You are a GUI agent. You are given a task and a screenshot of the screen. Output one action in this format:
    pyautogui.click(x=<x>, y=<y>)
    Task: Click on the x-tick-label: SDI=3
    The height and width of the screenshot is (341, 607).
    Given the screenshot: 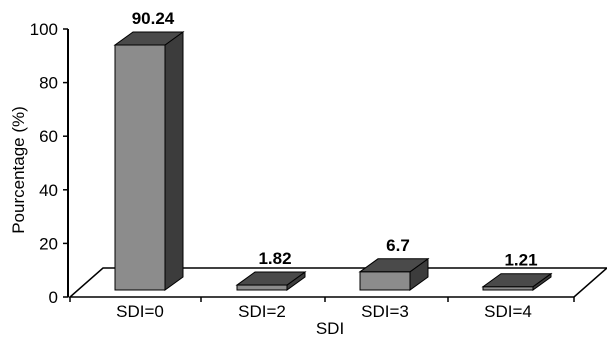 What is the action you would take?
    pyautogui.click(x=385, y=311)
    